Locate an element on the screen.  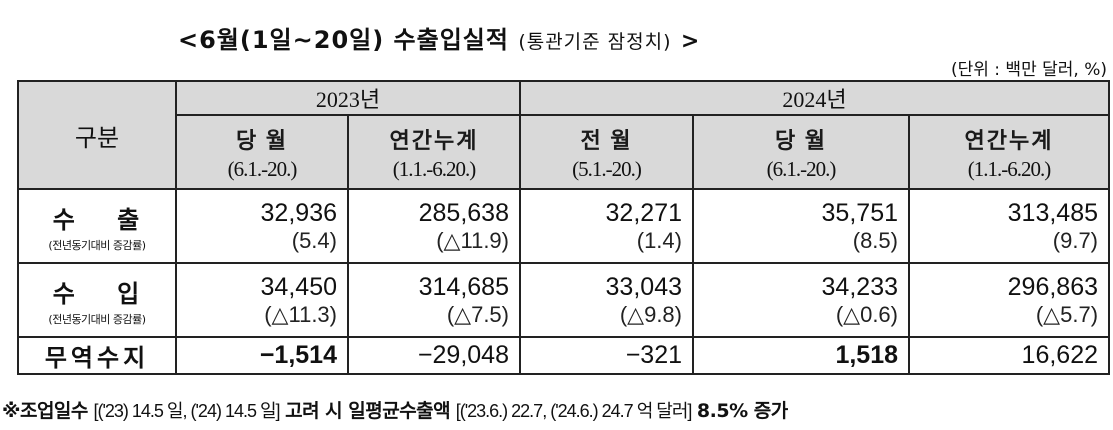
header-gubun: 구분 is located at coordinates (97, 135).